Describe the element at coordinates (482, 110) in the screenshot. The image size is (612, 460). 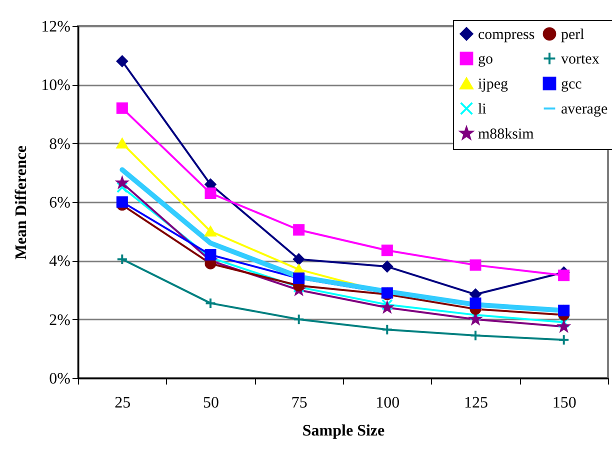
I see `legend-label: li` at that location.